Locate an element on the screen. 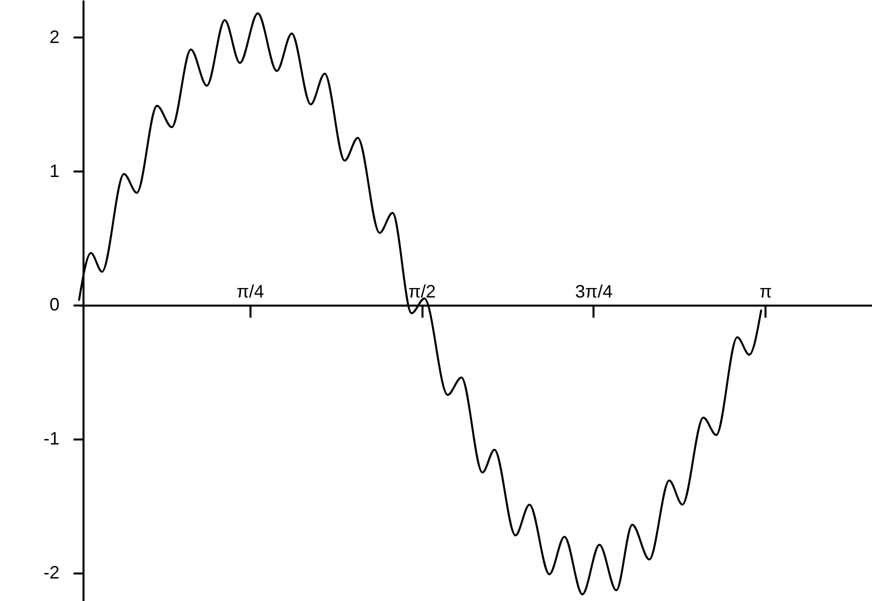 The width and height of the screenshot is (872, 601). y-tick-label: -1 is located at coordinates (51, 438).